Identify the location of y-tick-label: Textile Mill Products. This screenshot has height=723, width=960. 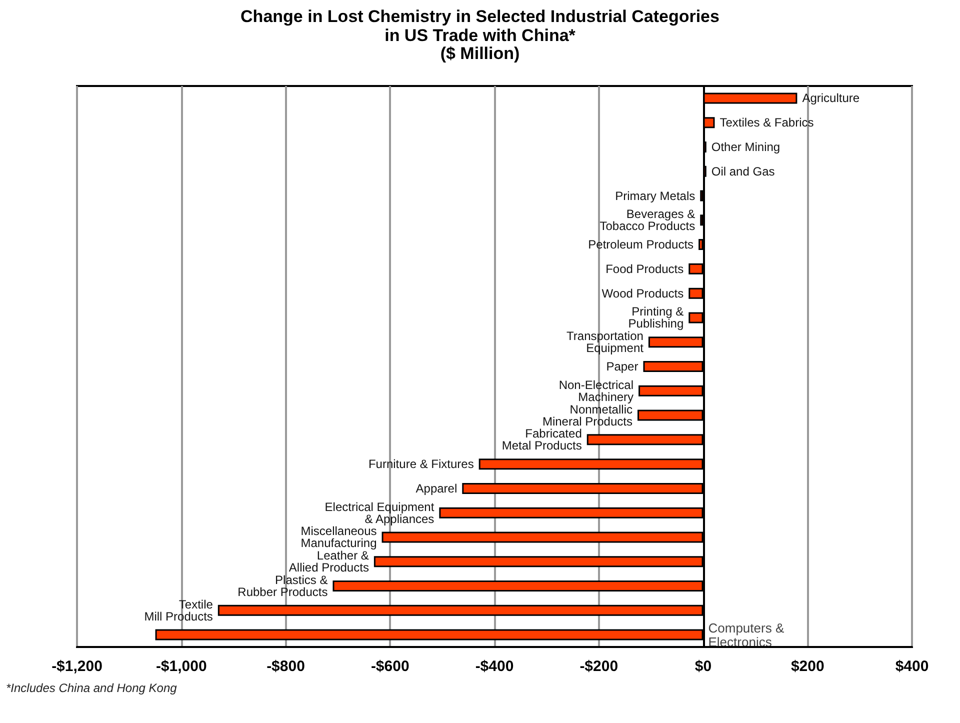
(179, 610).